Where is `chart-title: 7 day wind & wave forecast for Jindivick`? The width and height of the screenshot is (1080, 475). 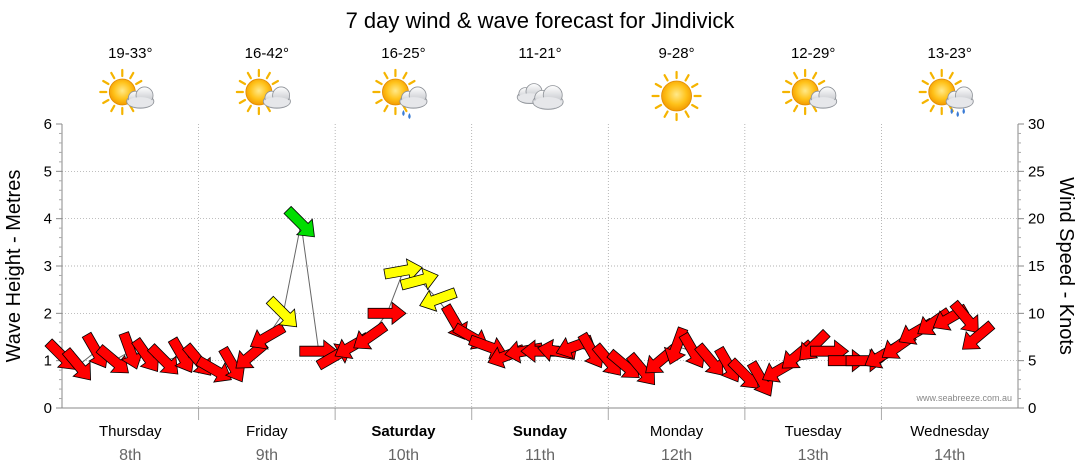 chart-title: 7 day wind & wave forecast for Jindivick is located at coordinates (541, 20).